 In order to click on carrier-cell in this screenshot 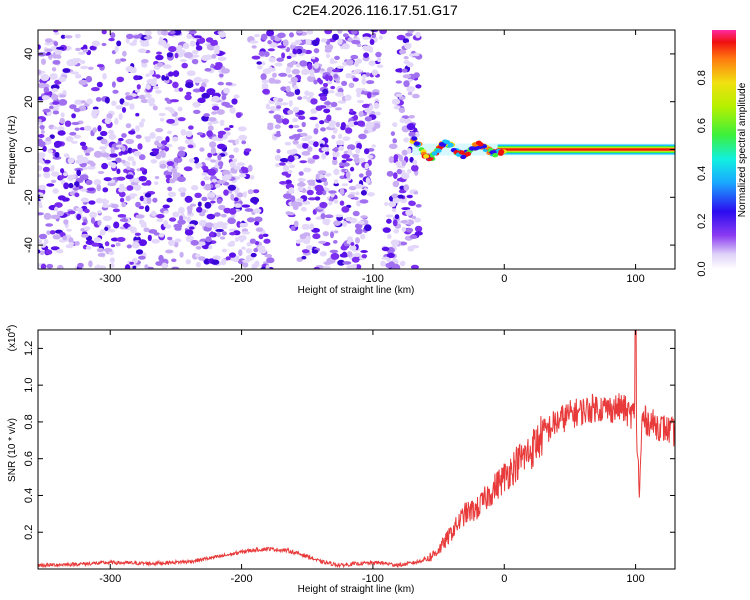, I will do `click(463, 157)`.